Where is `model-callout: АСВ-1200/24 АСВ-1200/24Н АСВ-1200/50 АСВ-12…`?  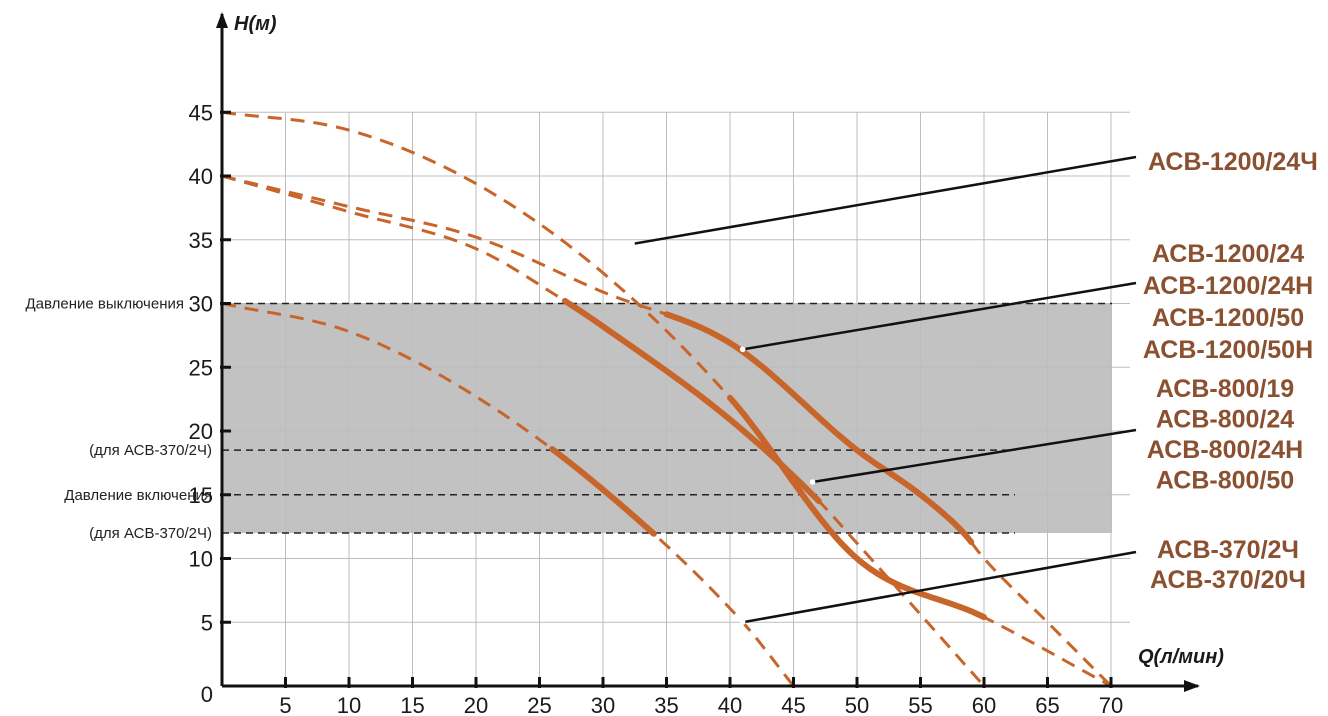
model-callout: АСВ-1200/24 АСВ-1200/24Н АСВ-1200/50 АСВ-12… is located at coordinates (1026, 302).